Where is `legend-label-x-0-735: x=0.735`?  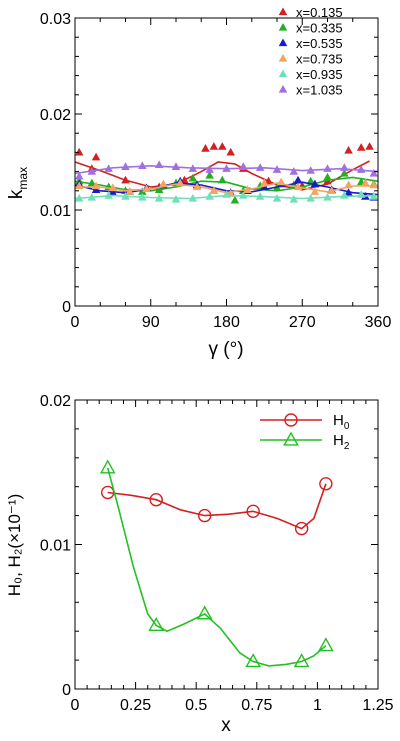 legend-label-x-0-735: x=0.735 is located at coordinates (319, 59).